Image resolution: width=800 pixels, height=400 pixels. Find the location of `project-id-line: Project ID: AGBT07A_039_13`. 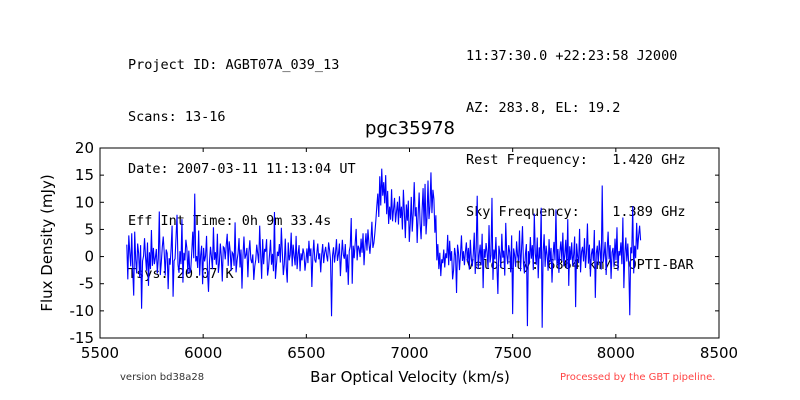

project-id-line: Project ID: AGBT07A_039_13 is located at coordinates (234, 64).